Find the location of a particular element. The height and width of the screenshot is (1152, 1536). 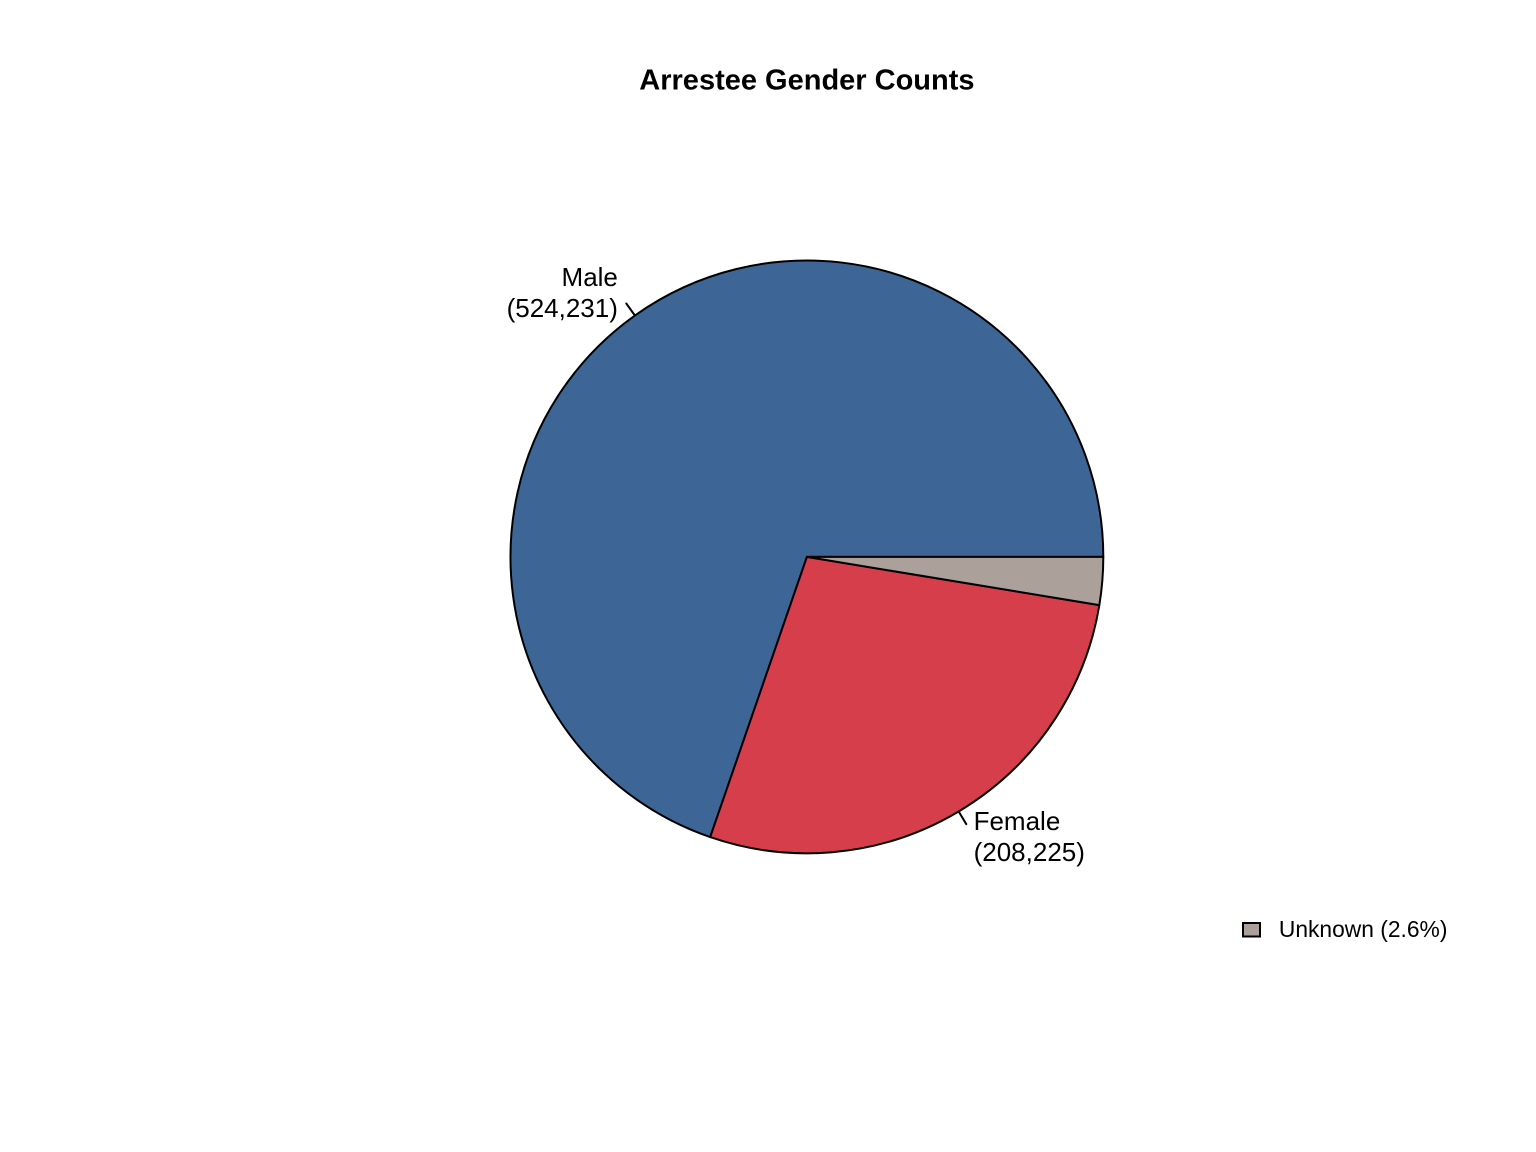

svg-text: (524,231) is located at coordinates (562, 308).